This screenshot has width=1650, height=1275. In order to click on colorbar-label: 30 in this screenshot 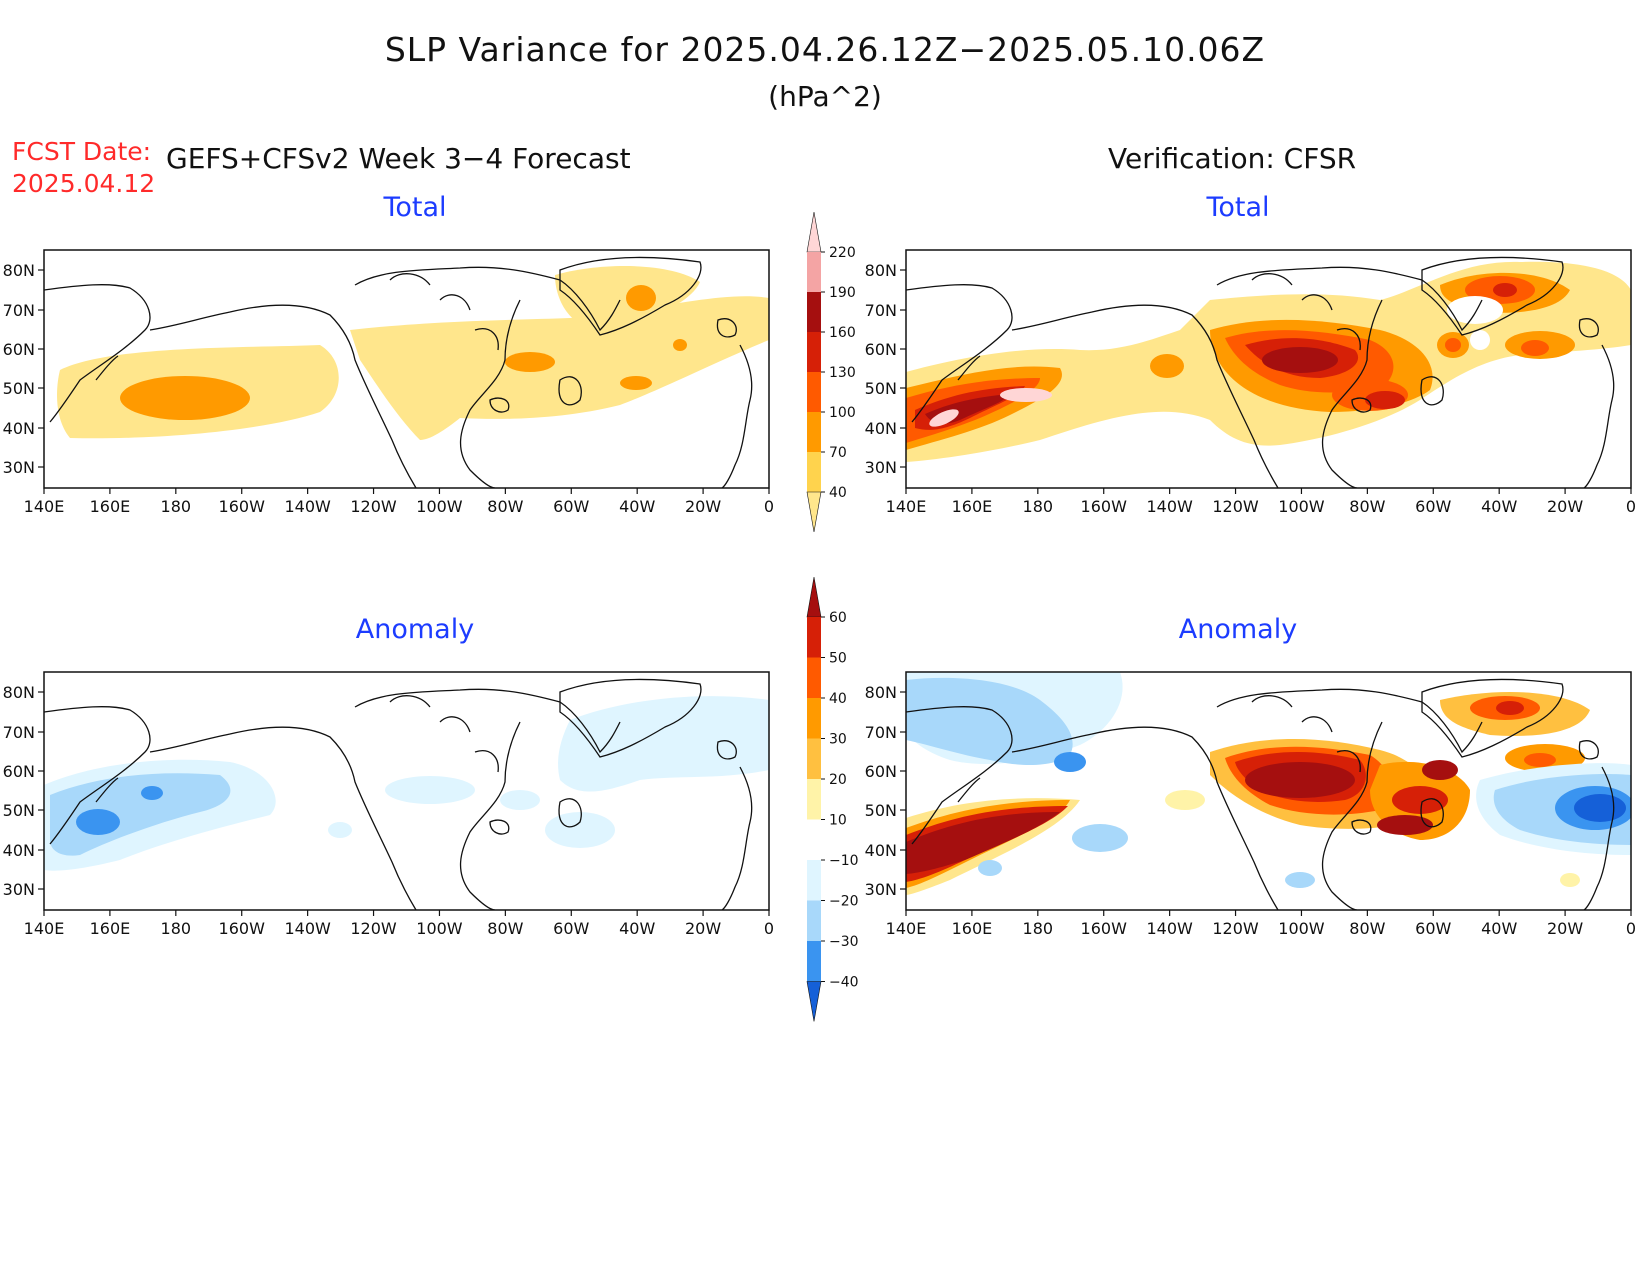, I will do `click(838, 740)`.